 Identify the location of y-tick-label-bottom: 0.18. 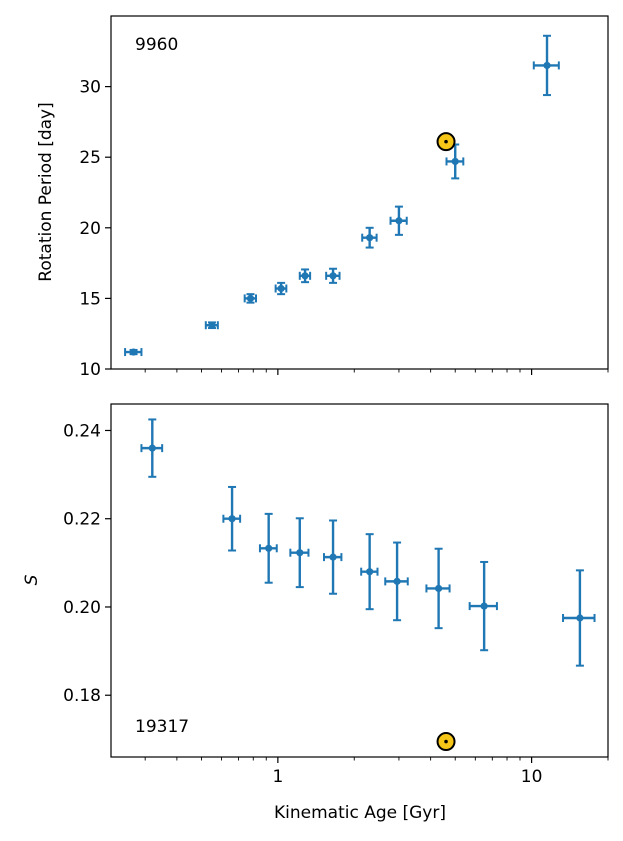
(82, 696).